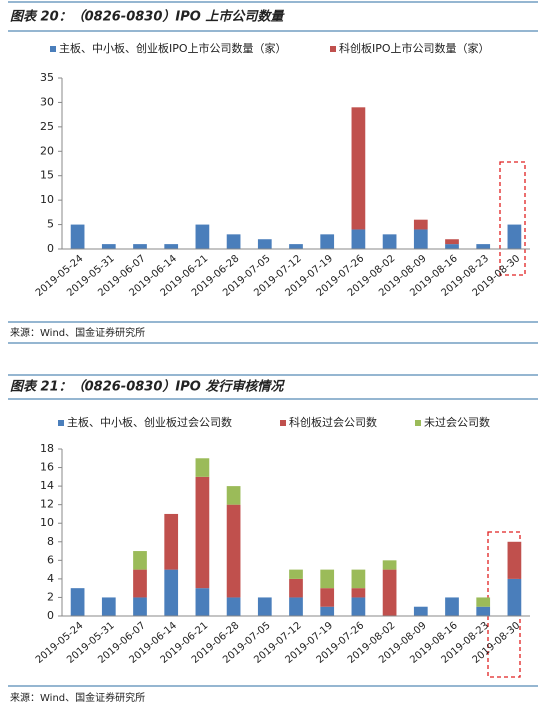 The height and width of the screenshot is (708, 544). Describe the element at coordinates (47, 448) in the screenshot. I see `y-tick-label: 18` at that location.